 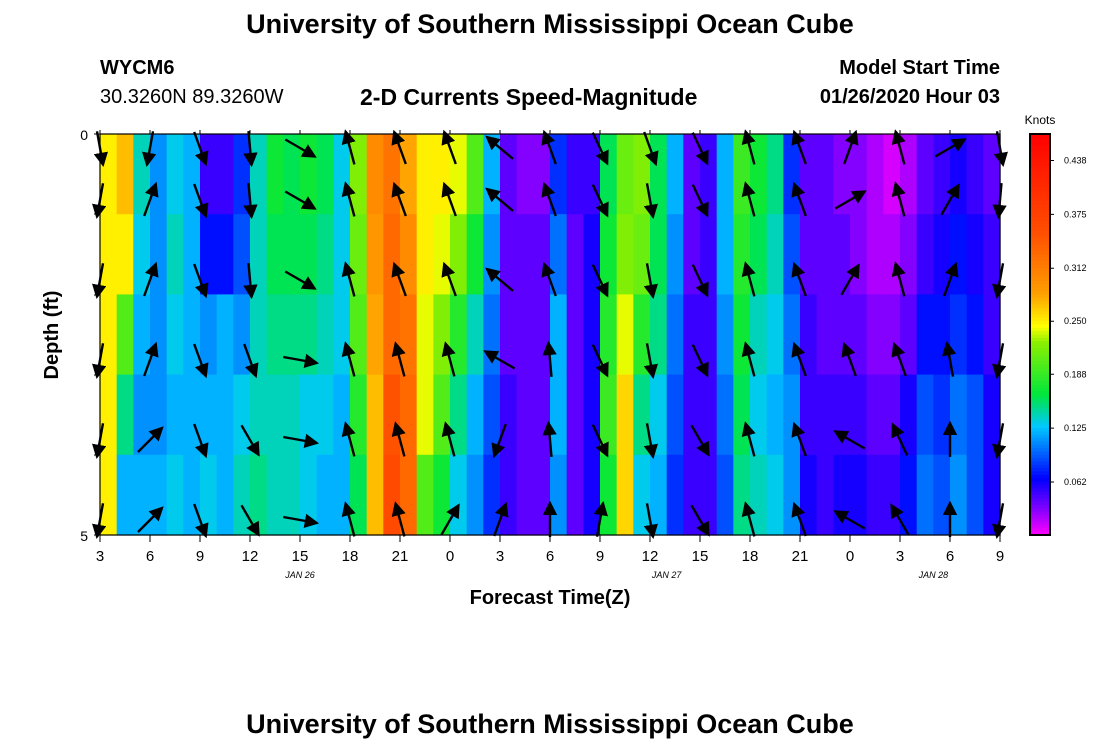 What do you see at coordinates (300, 556) in the screenshot?
I see `x-tick-label: 15` at bounding box center [300, 556].